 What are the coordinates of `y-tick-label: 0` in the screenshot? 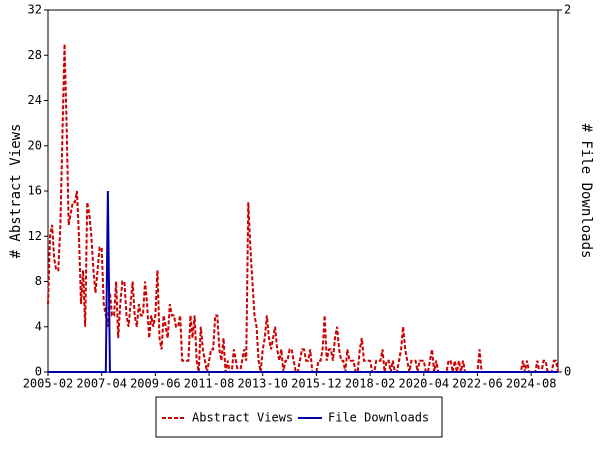 It's located at (38, 372).